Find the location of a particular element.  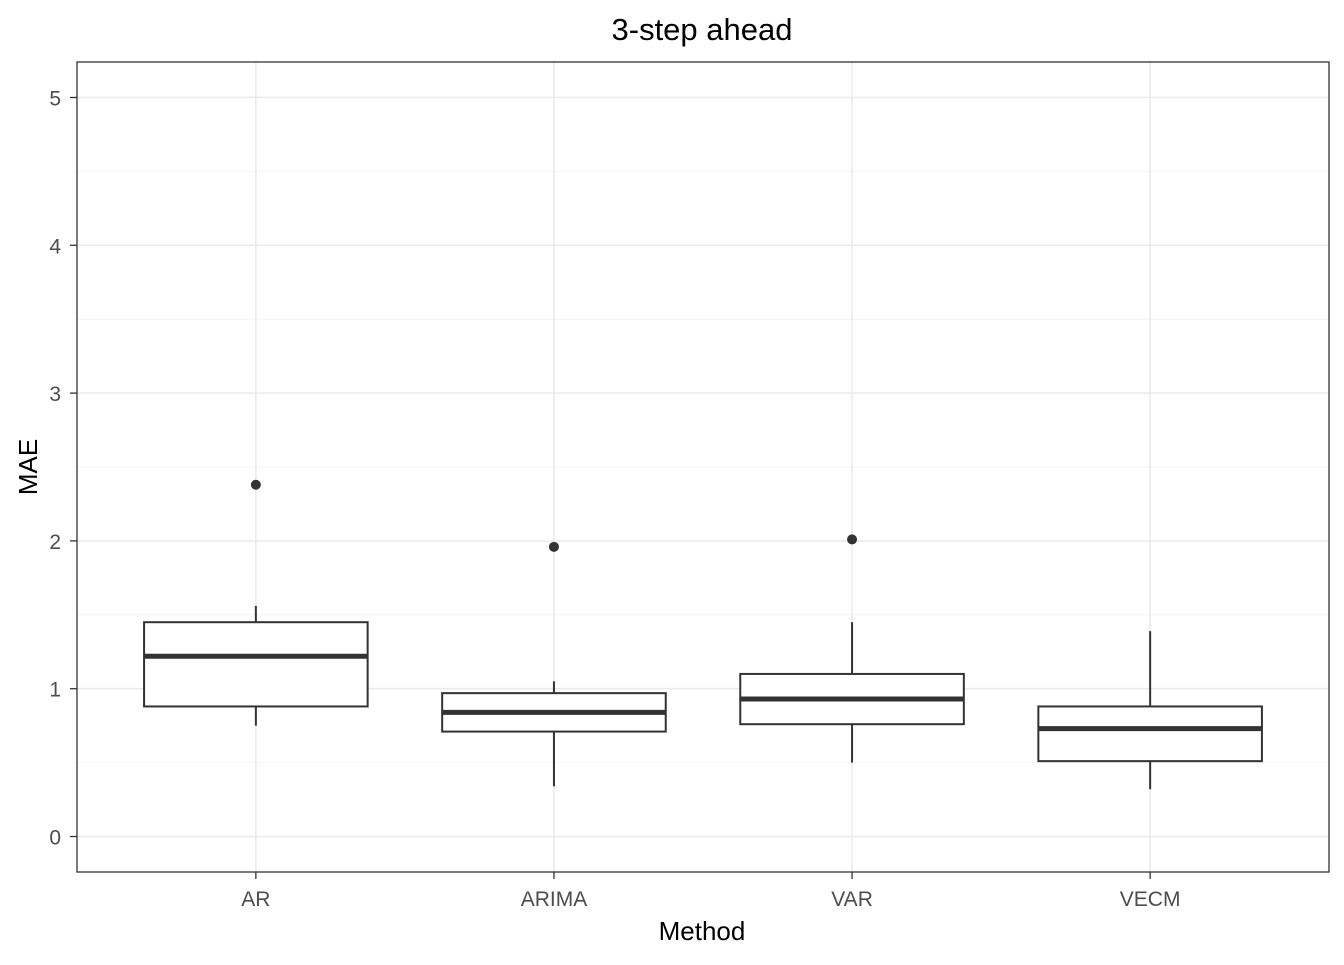

x-tick-label: ARIMA is located at coordinates (554, 899).